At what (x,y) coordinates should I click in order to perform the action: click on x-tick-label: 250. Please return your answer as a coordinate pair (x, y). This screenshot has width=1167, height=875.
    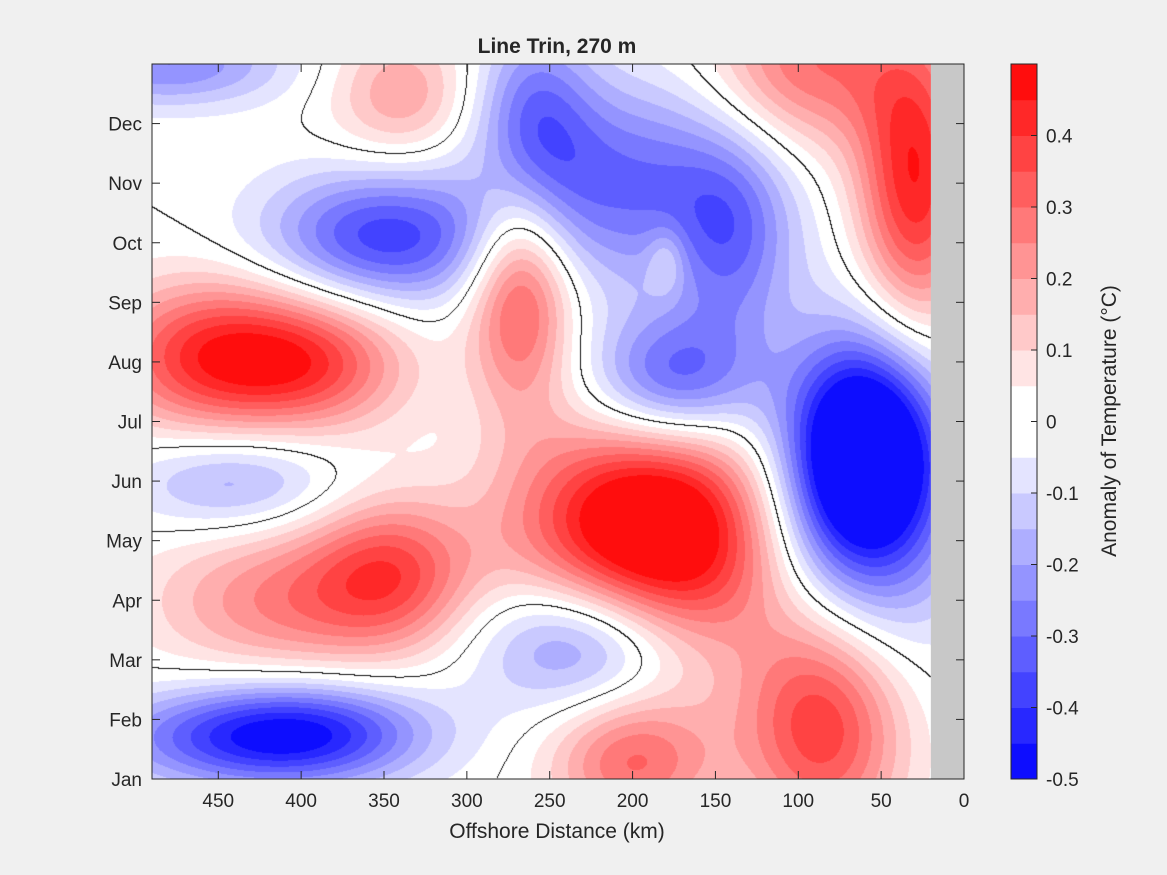
    Looking at the image, I should click on (550, 801).